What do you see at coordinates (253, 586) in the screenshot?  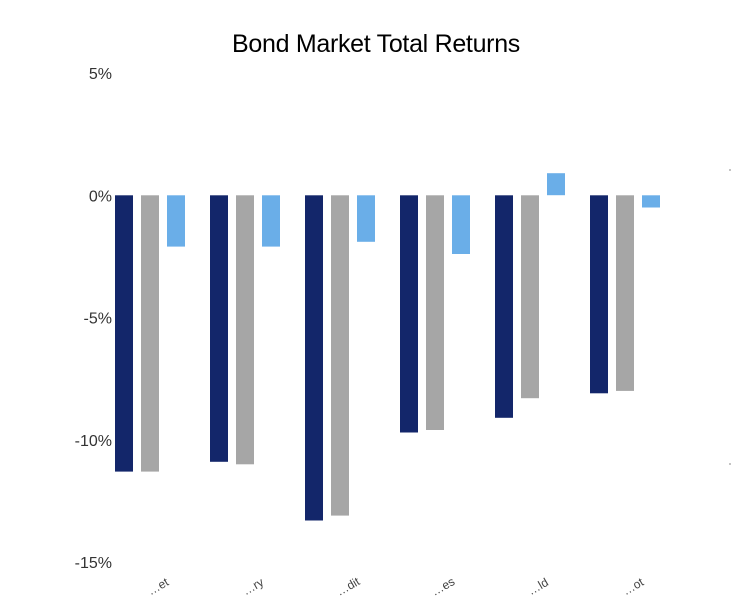 I see `x-tick-label: …ry` at bounding box center [253, 586].